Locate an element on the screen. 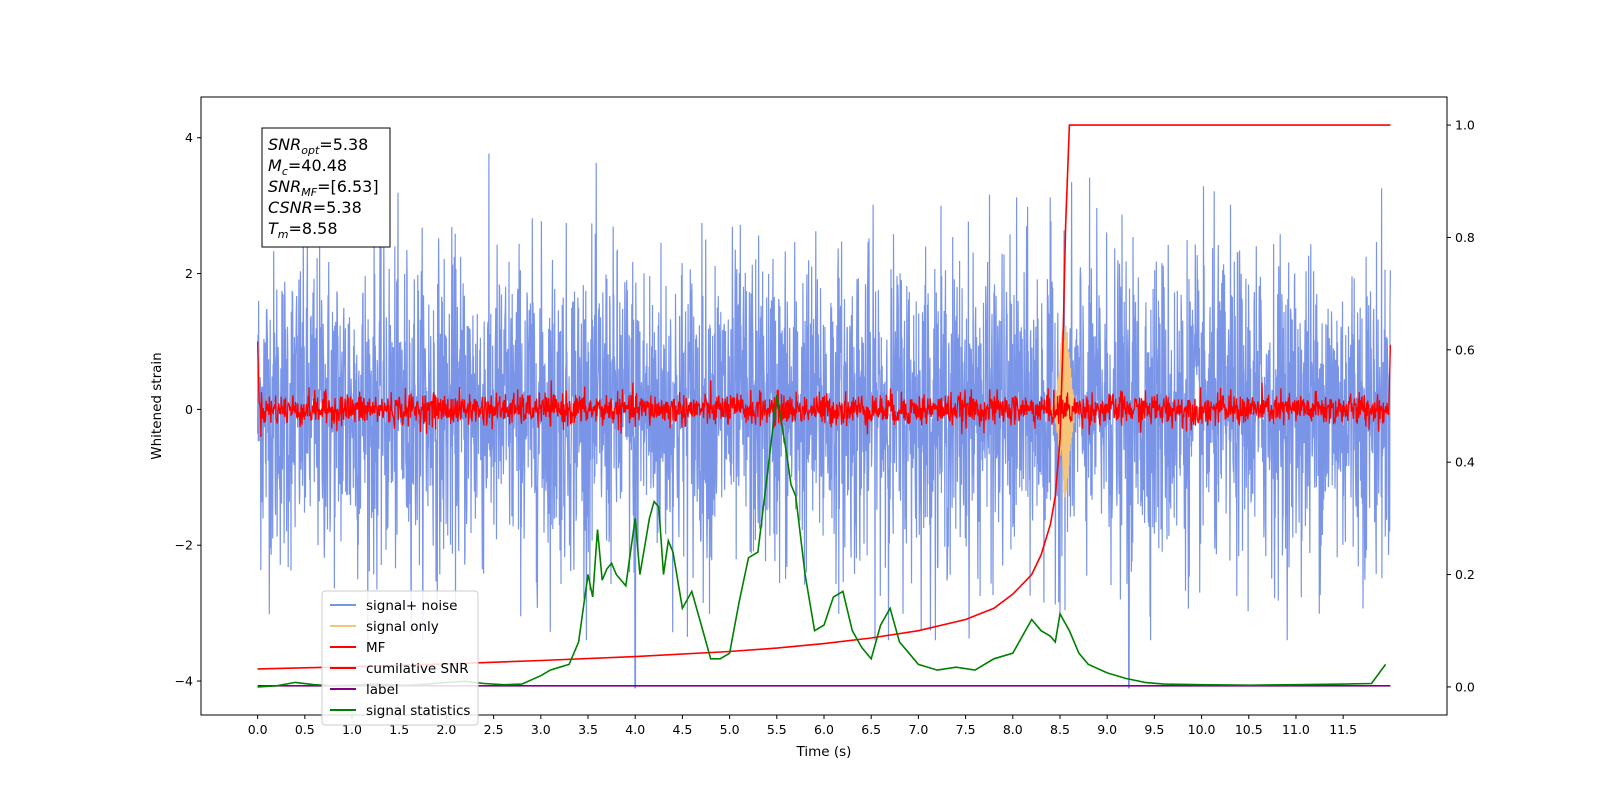 This screenshot has width=1600, height=800. annotation-line: SNRMF=[6.53] is located at coordinates (323, 188).